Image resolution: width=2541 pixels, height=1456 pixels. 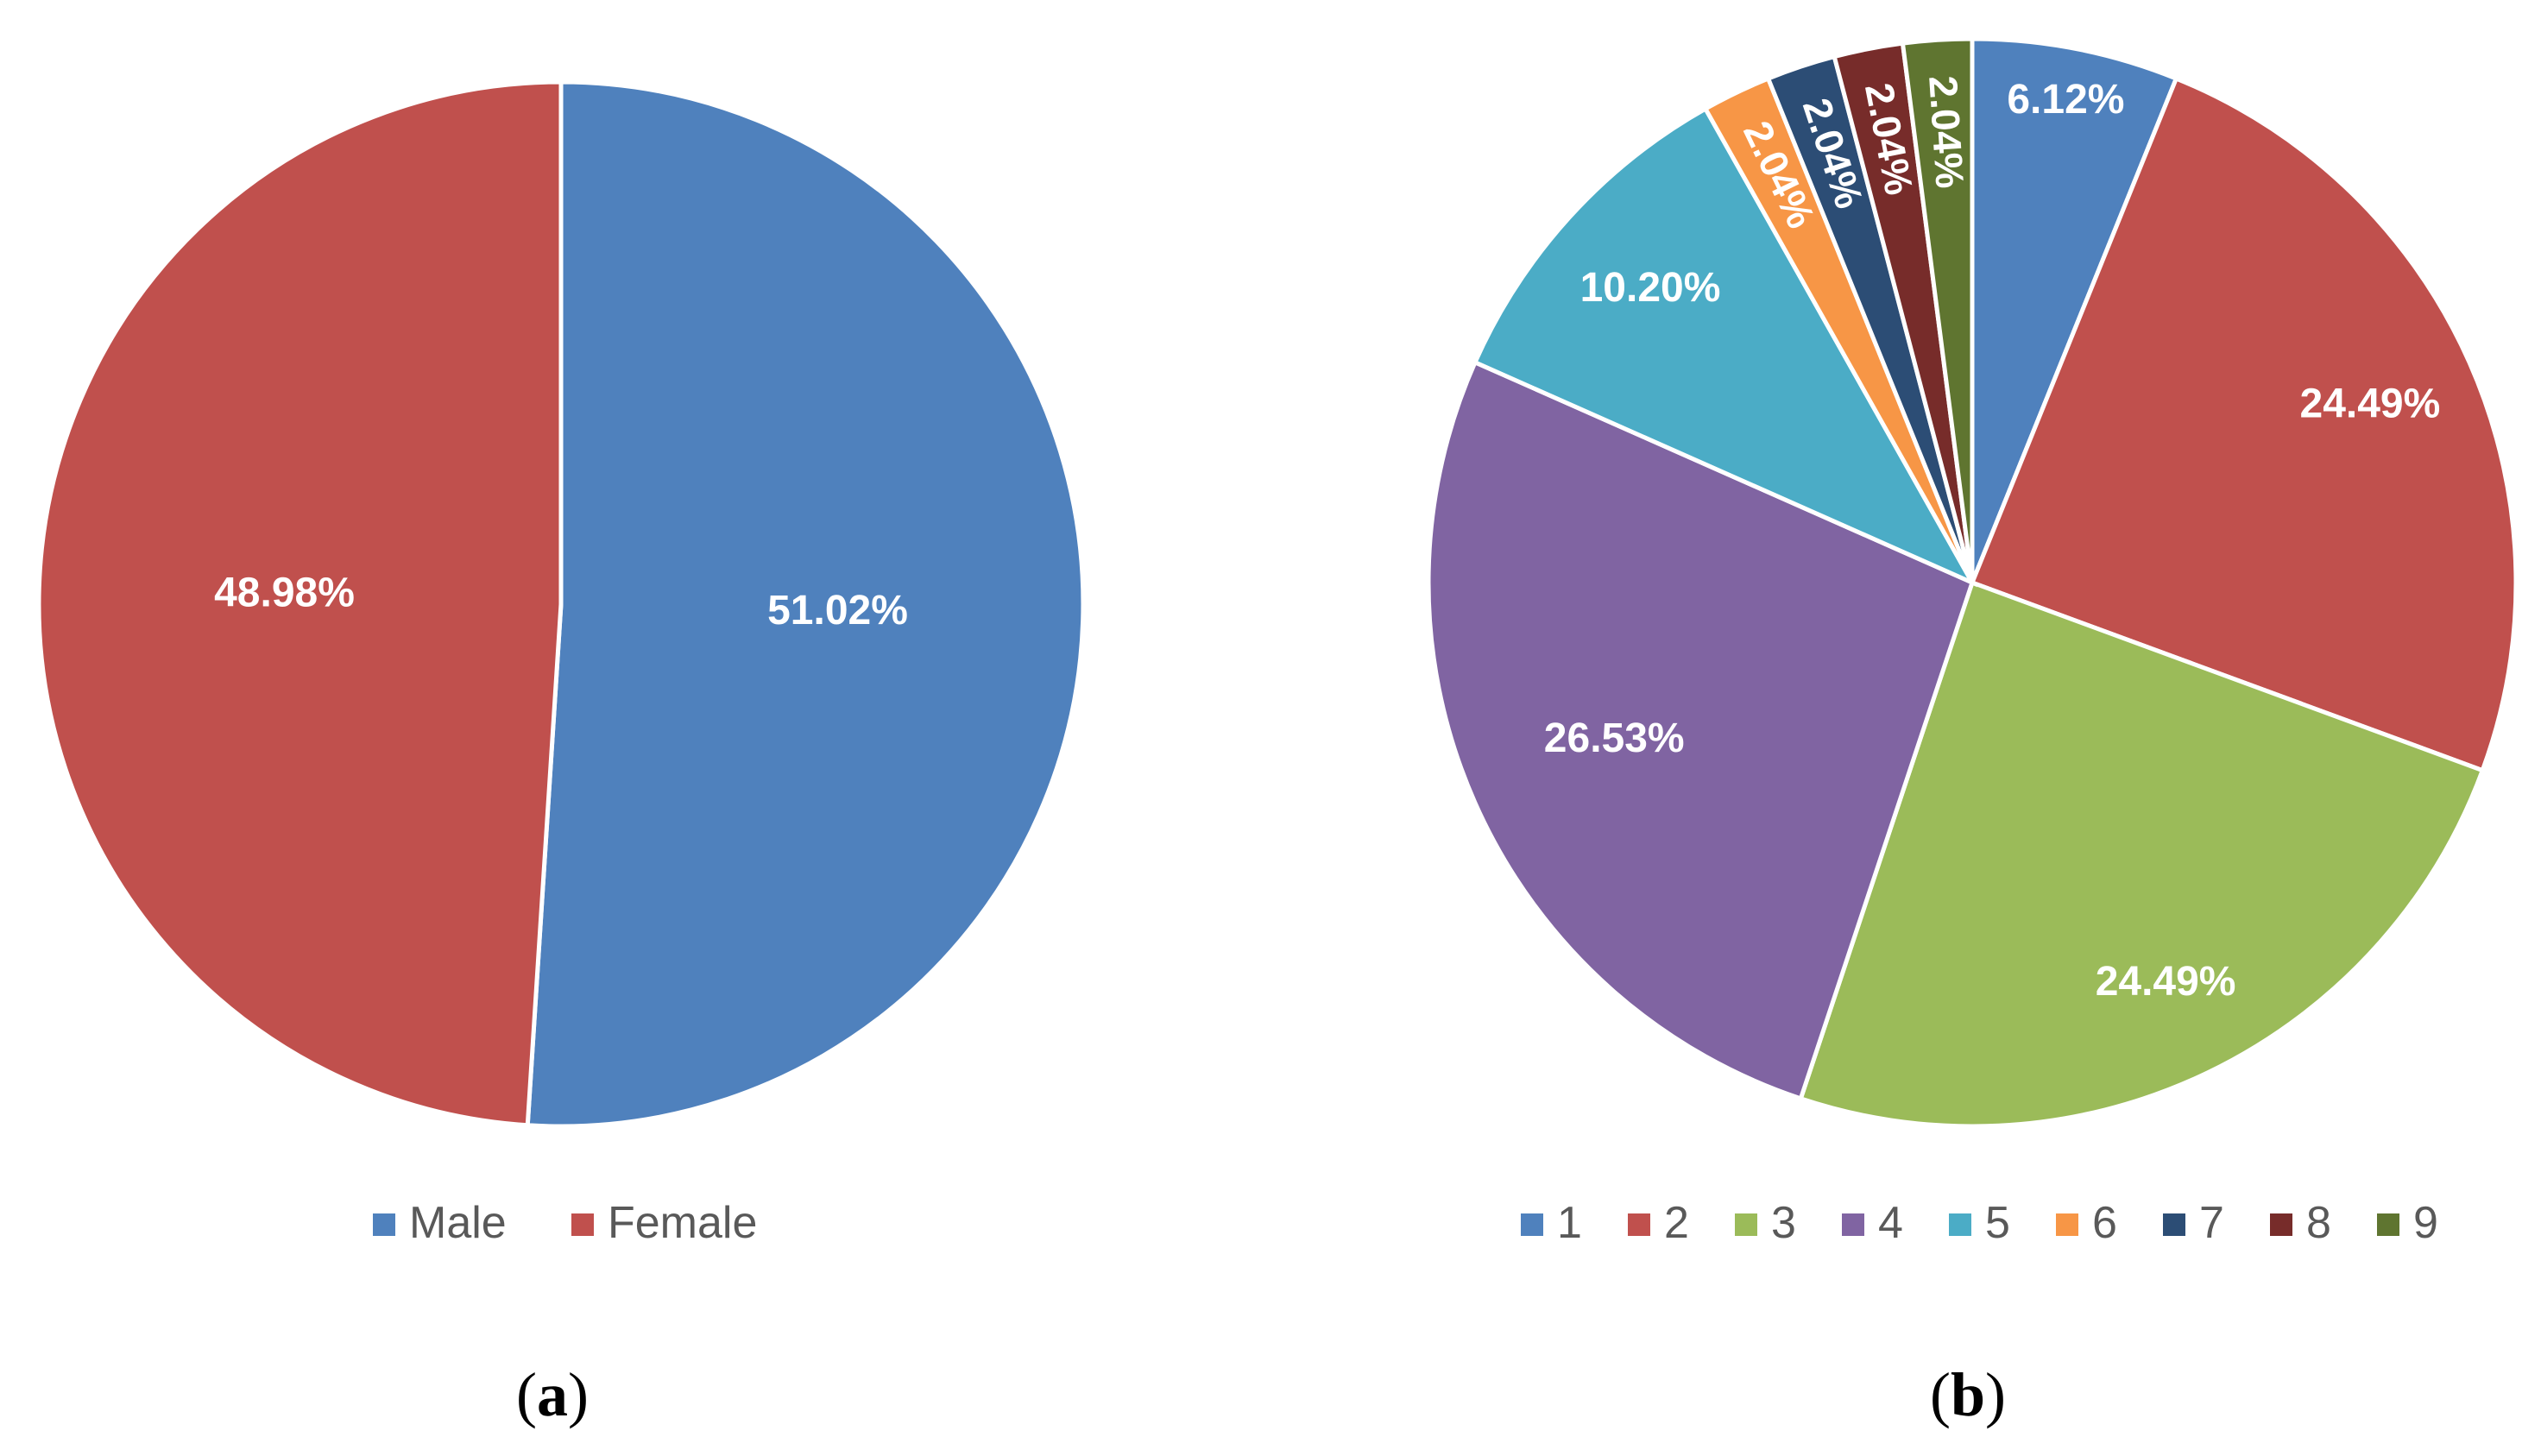 I want to click on data-label-4: 26.53%, so click(x=1614, y=738).